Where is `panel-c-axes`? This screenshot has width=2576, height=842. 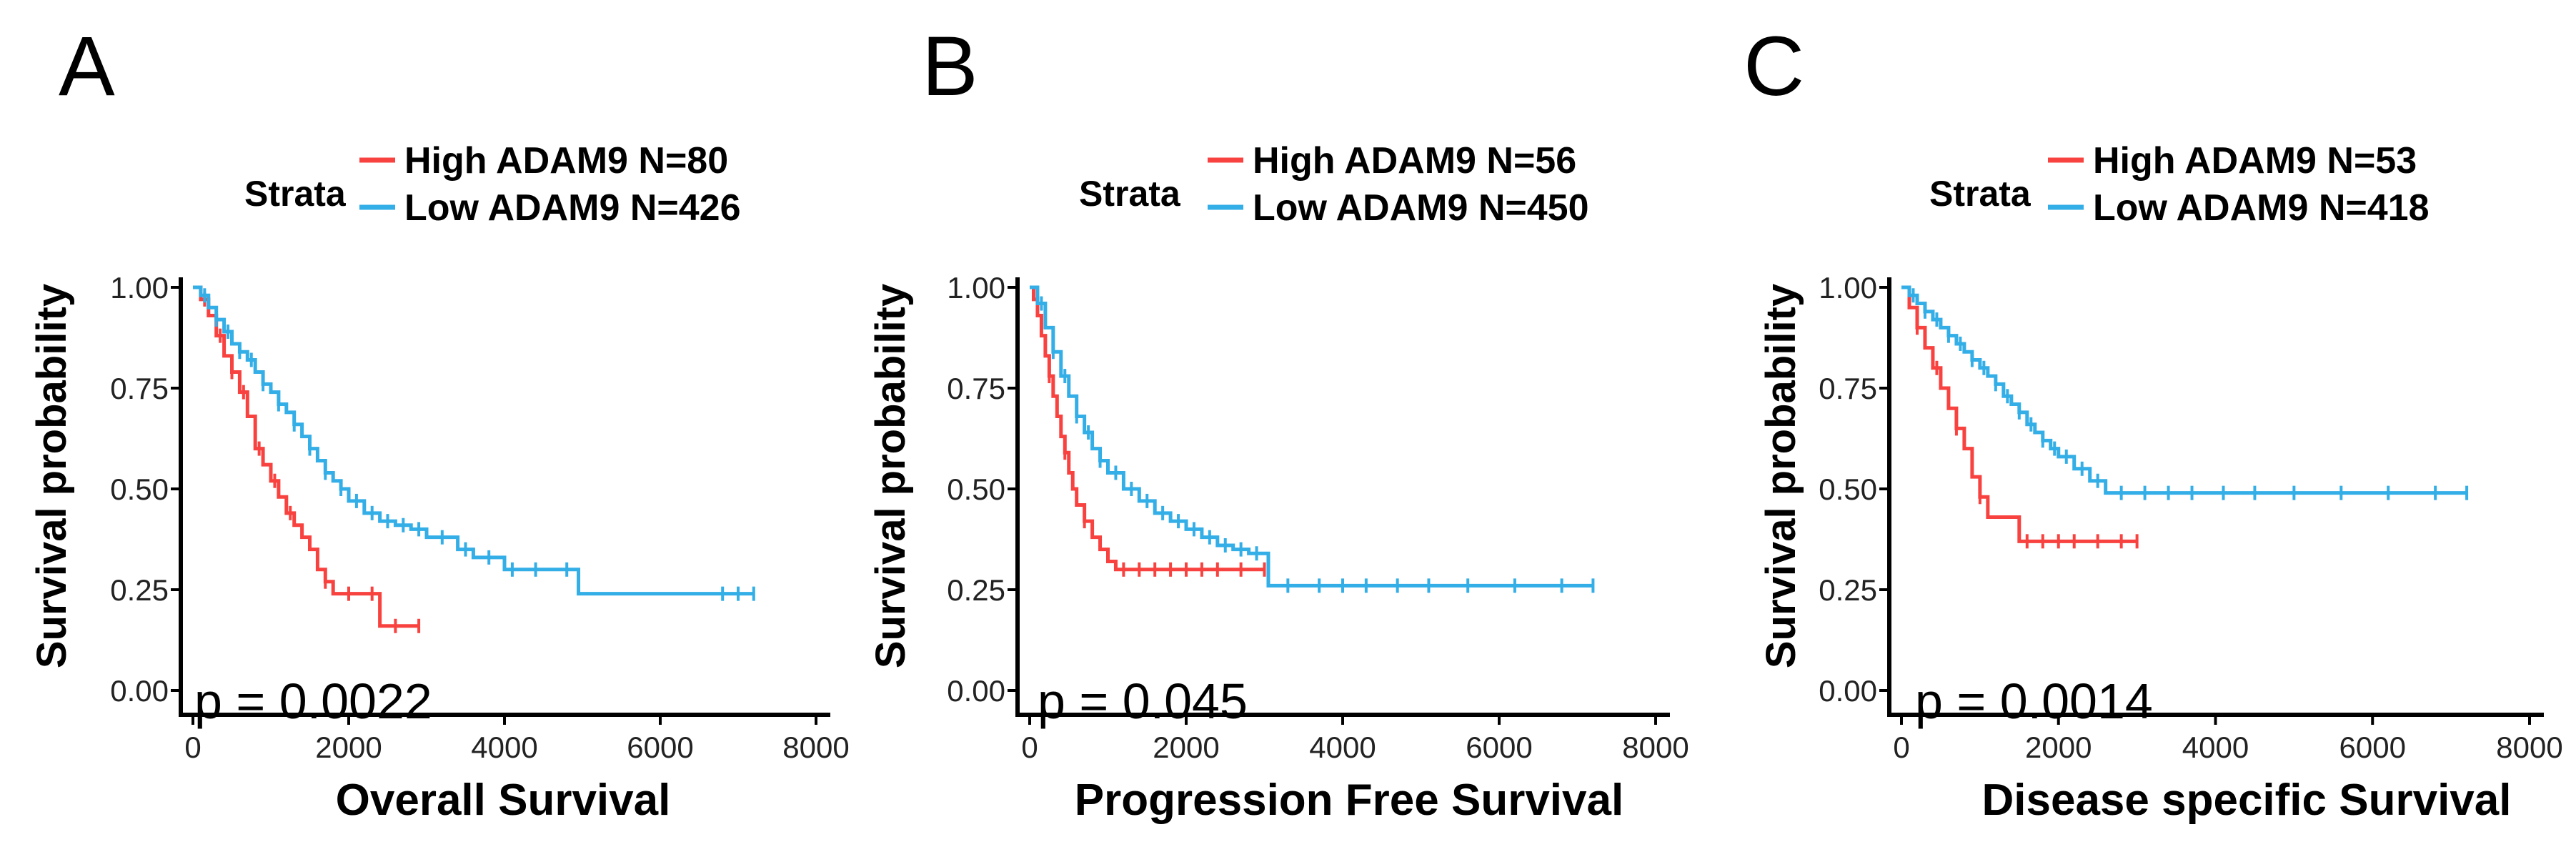 panel-c-axes is located at coordinates (2215, 497).